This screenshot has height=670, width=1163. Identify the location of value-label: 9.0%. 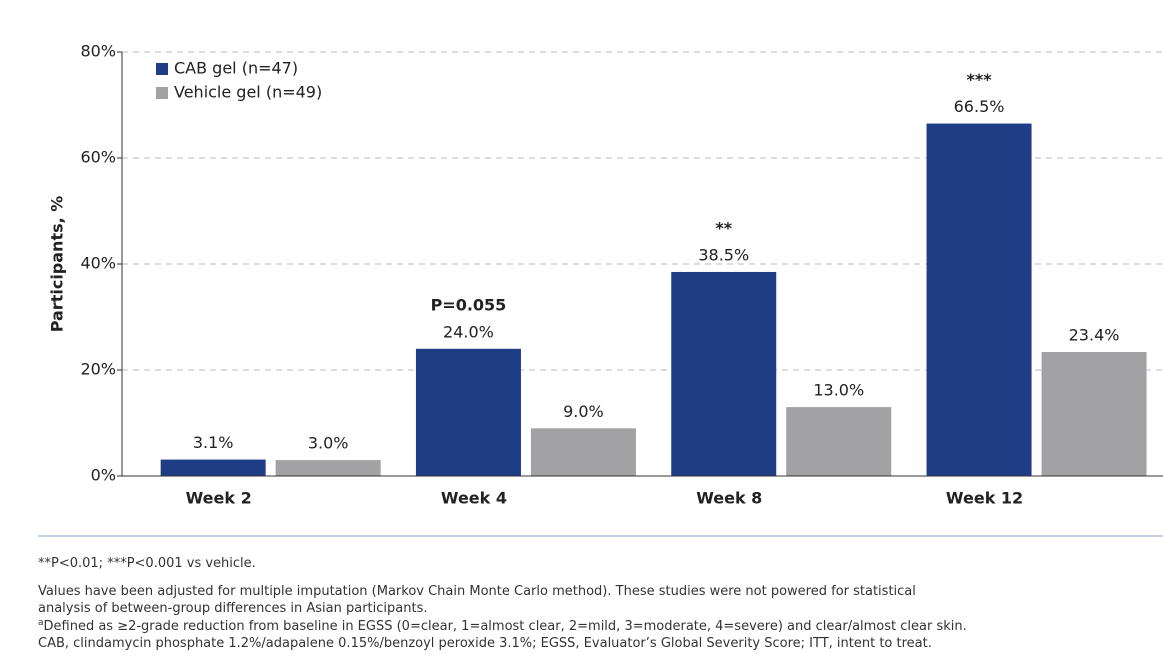
(583, 411).